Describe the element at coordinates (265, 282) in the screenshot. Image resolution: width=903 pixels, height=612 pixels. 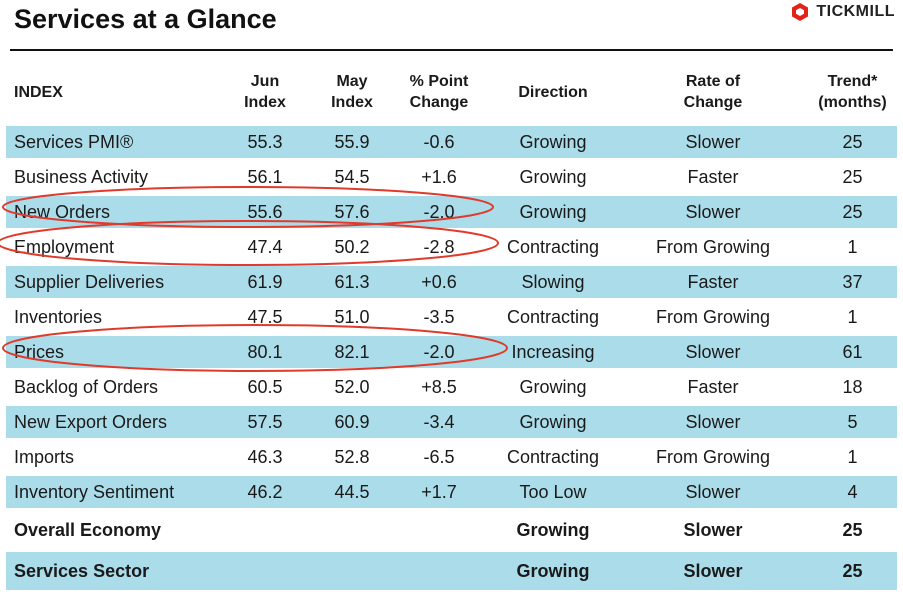
I see `cell-jun: 61.9` at that location.